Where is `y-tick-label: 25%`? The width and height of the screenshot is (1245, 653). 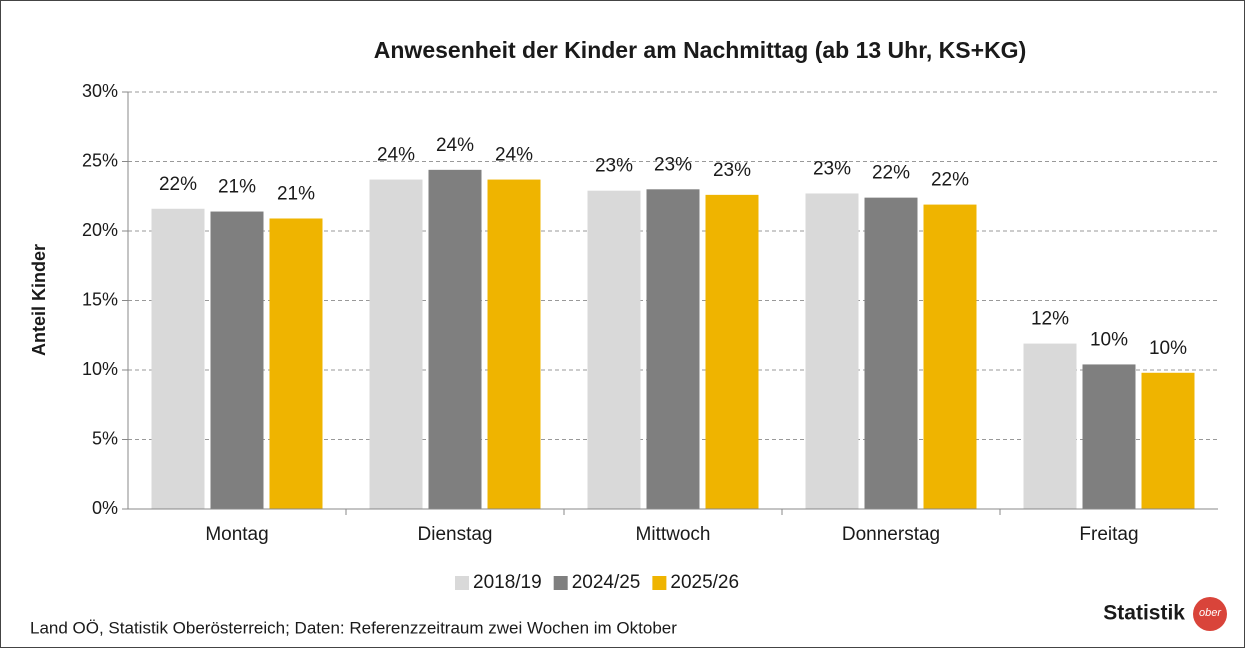 y-tick-label: 25% is located at coordinates (100, 160).